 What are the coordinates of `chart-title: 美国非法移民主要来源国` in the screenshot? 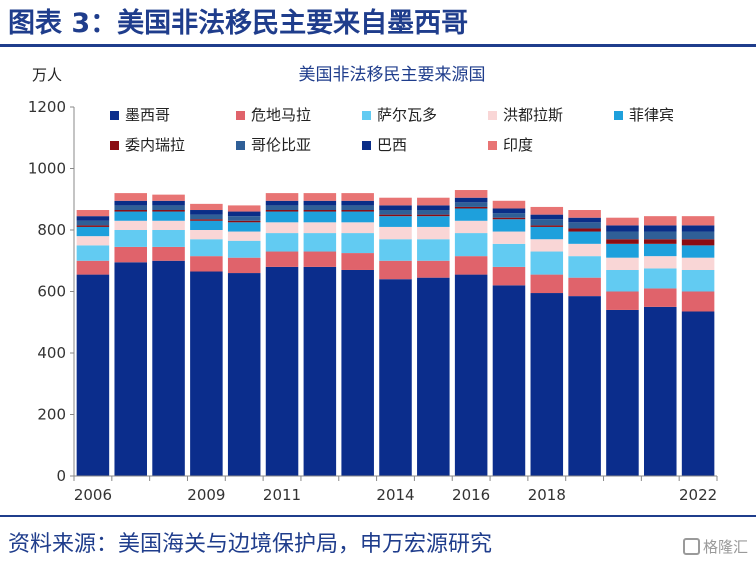 It's located at (392, 75).